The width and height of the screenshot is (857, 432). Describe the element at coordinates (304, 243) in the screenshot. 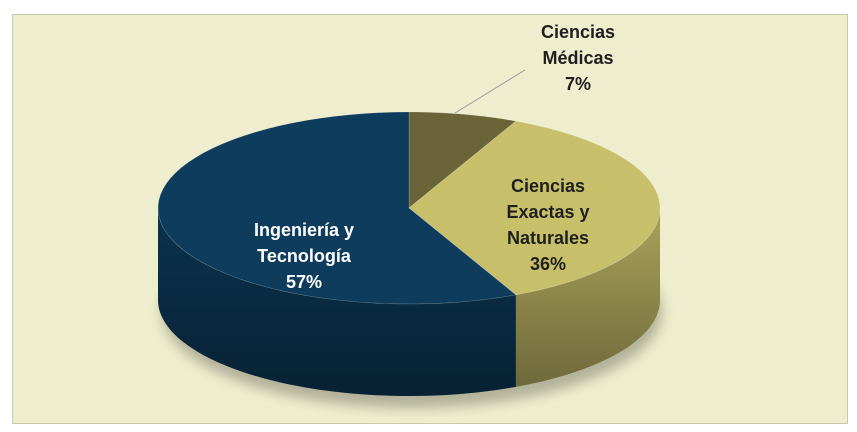

I see `category-label: Ingeniería y Tecnología` at that location.